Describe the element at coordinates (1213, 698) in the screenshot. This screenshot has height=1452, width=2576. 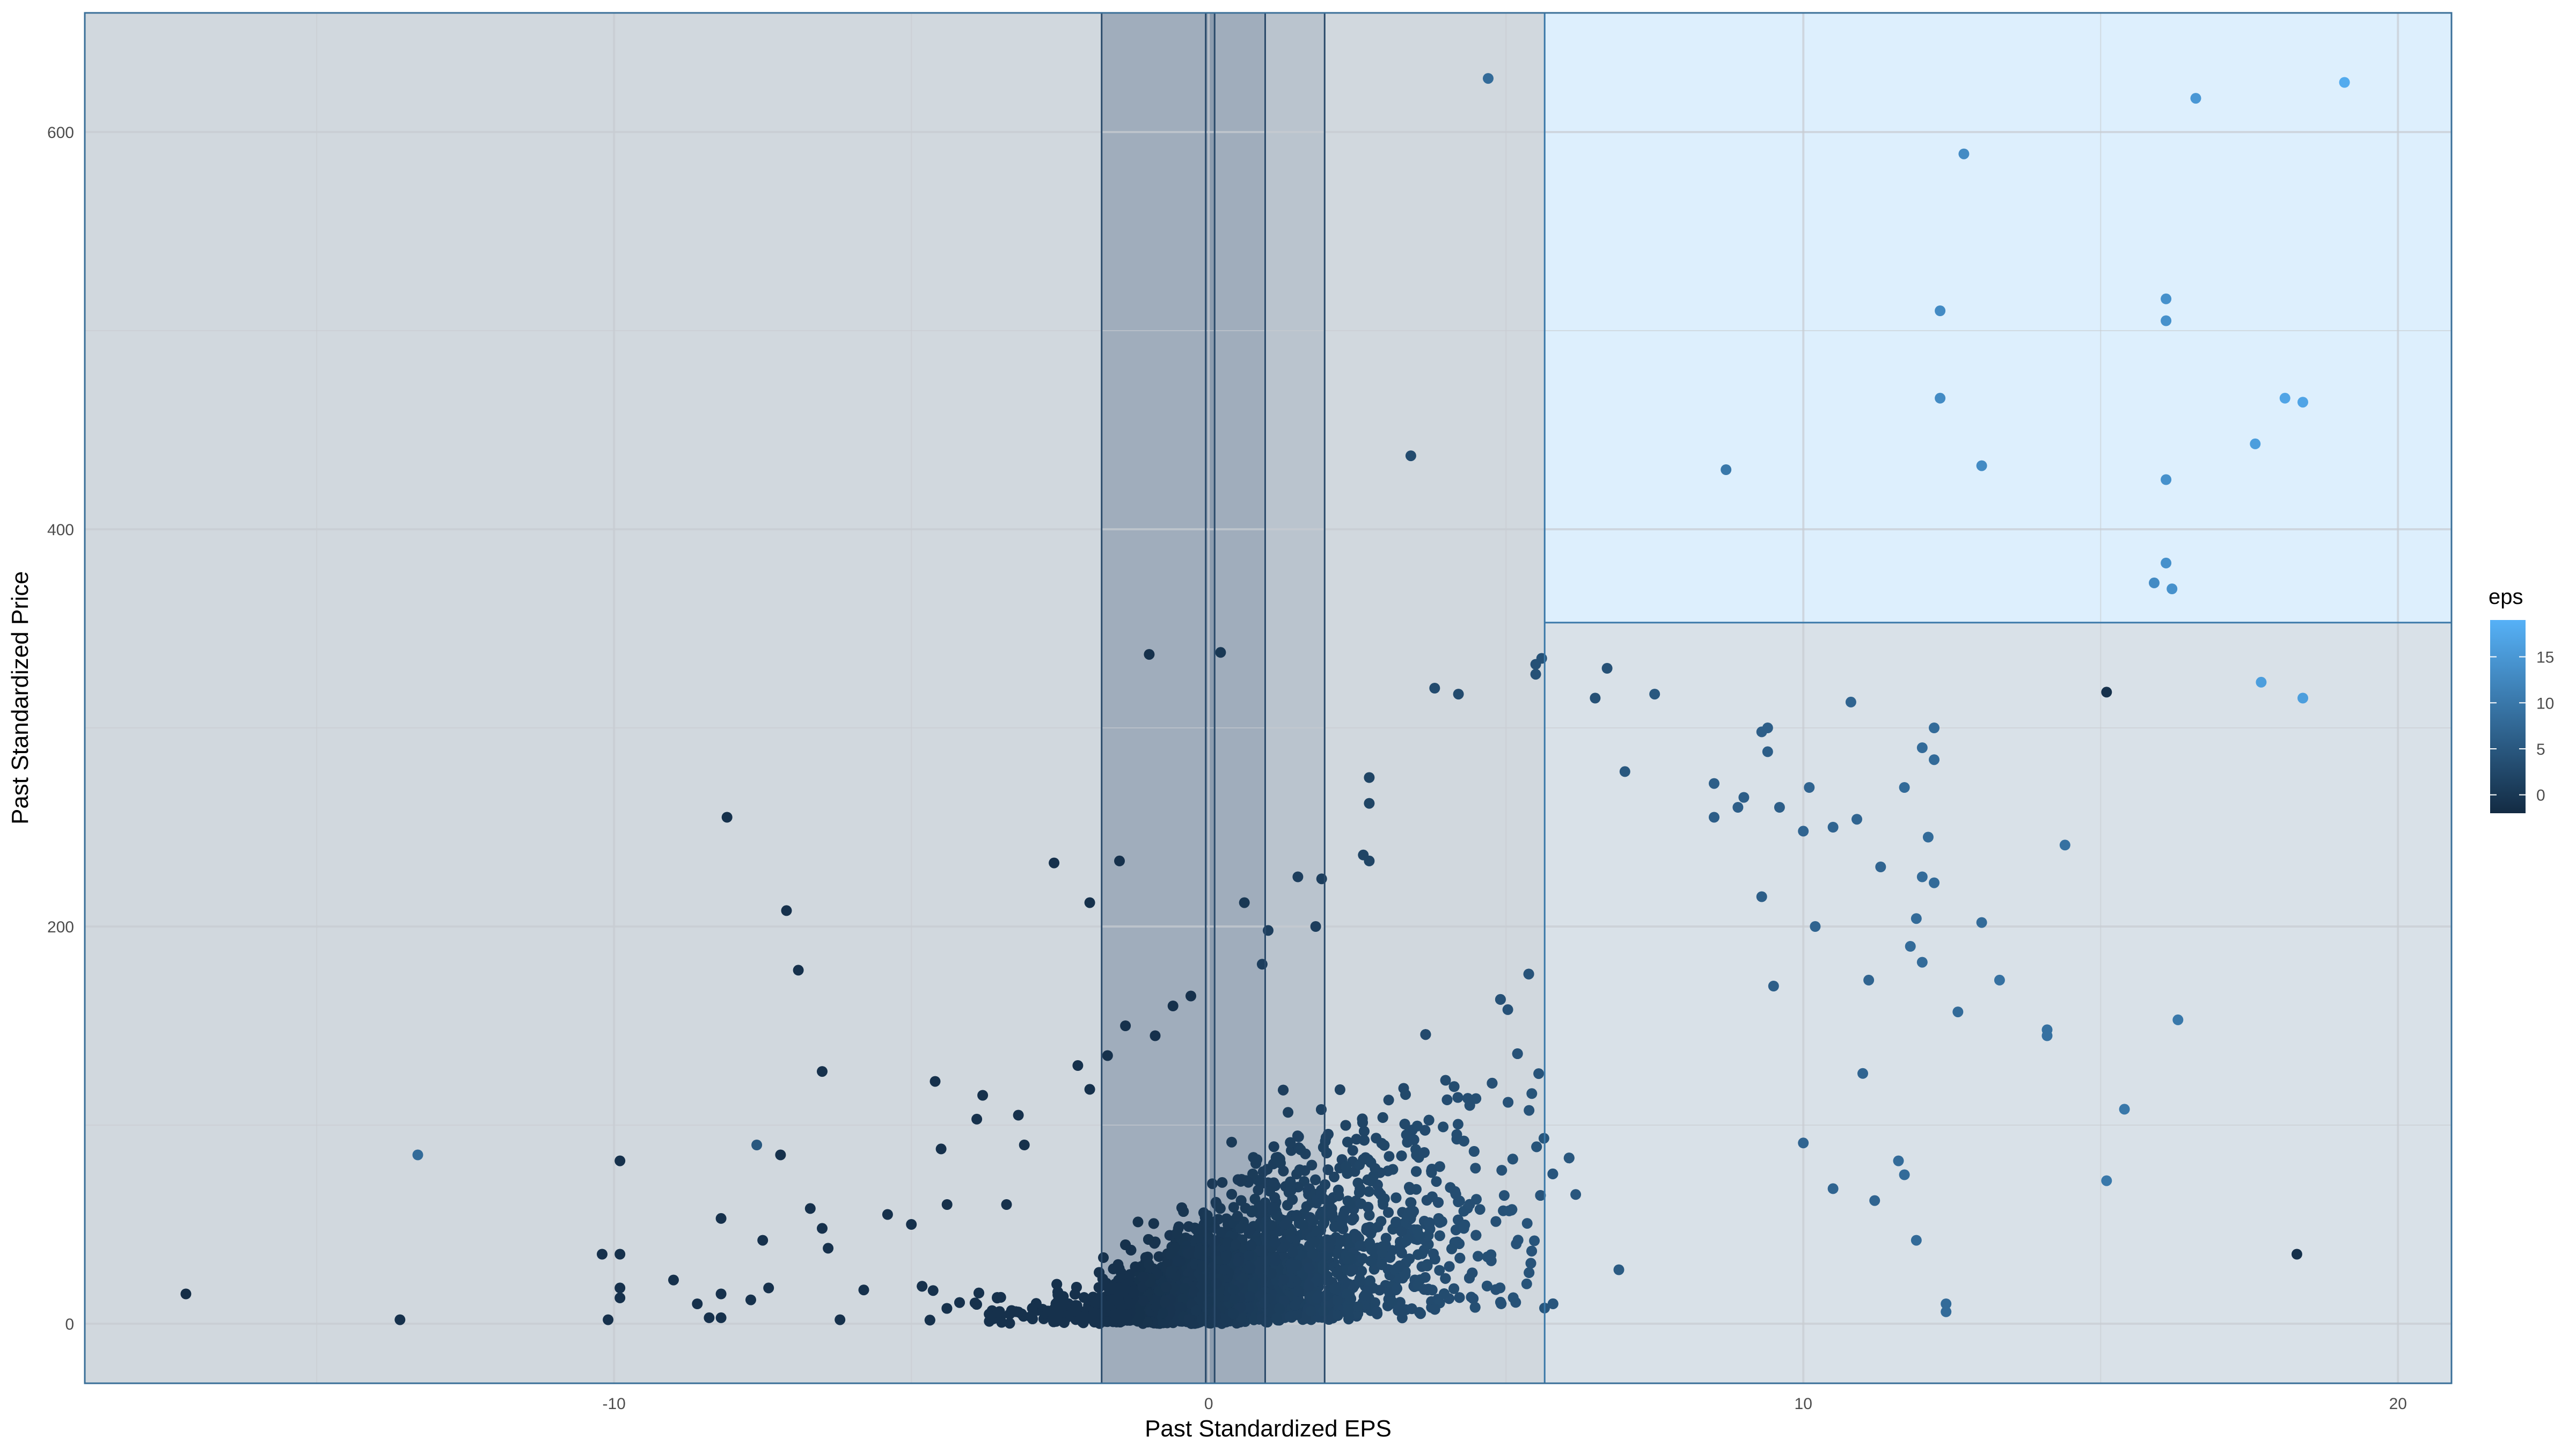
I see `band-outer` at that location.